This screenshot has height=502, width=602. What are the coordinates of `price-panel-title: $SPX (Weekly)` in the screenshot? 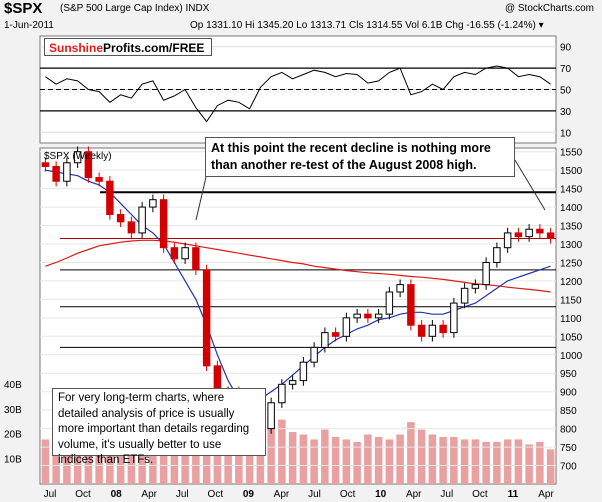 It's located at (78, 156).